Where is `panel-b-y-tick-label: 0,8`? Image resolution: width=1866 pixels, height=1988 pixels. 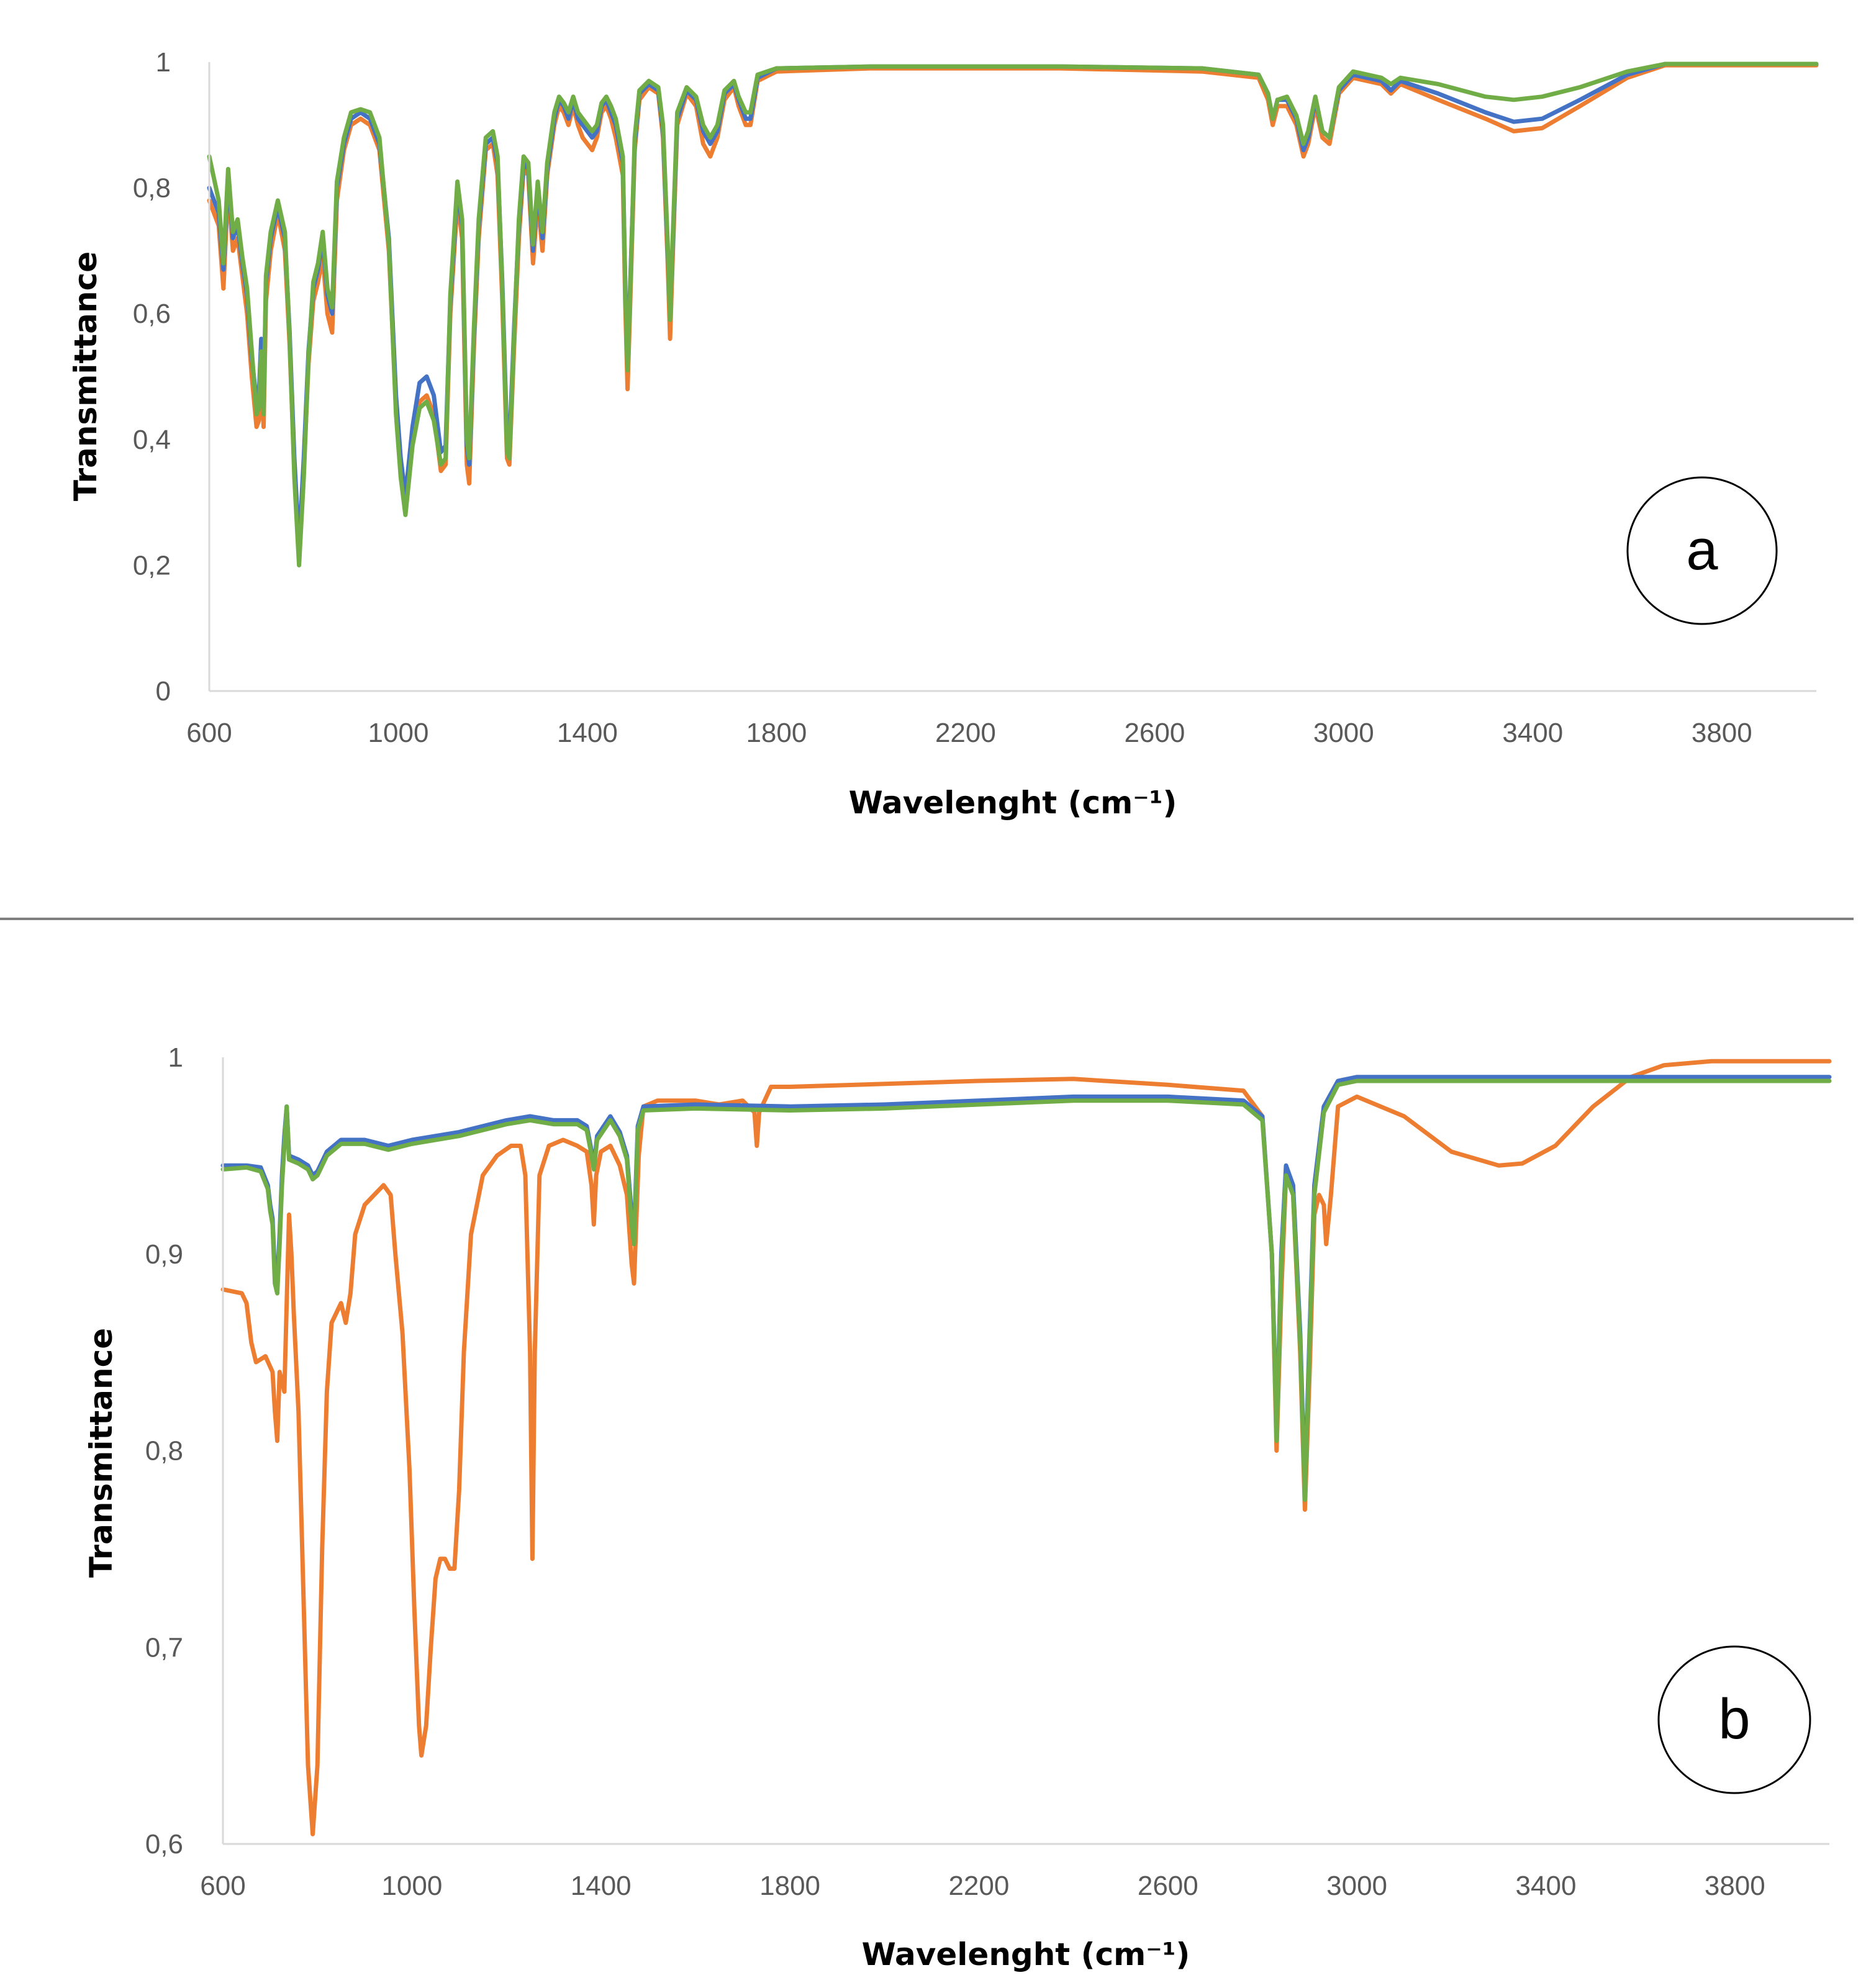
panel-b-y-tick-label: 0,8 is located at coordinates (164, 1451).